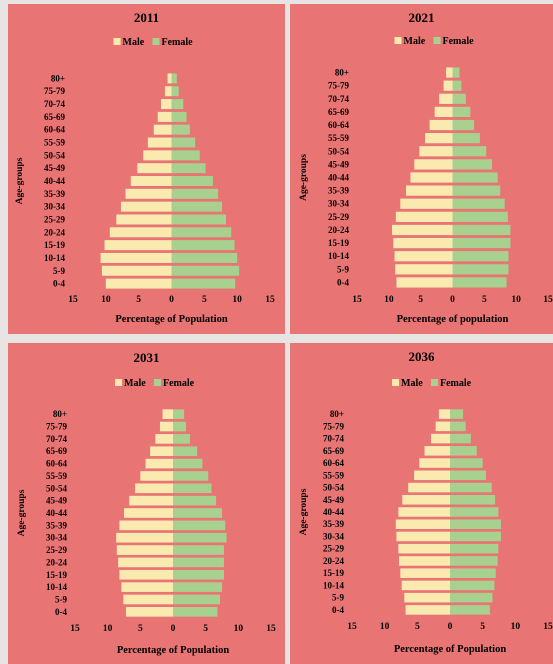 Image resolution: width=553 pixels, height=664 pixels. What do you see at coordinates (135, 383) in the screenshot?
I see `legend-label-male: Male` at bounding box center [135, 383].